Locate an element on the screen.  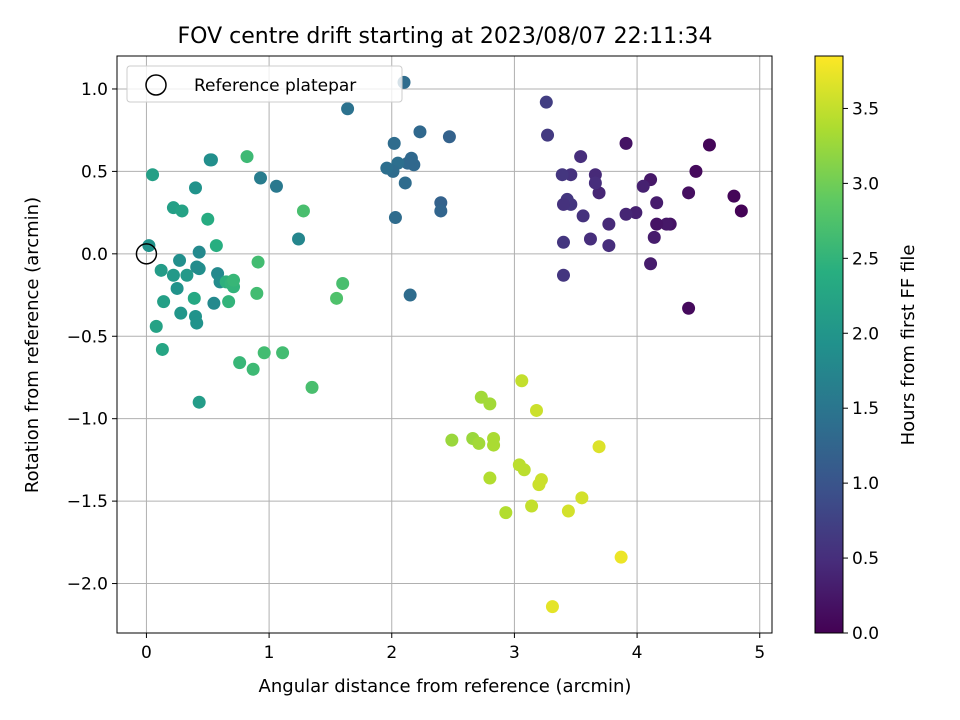
y-tick-label-0: −2.0 is located at coordinates (87, 585).